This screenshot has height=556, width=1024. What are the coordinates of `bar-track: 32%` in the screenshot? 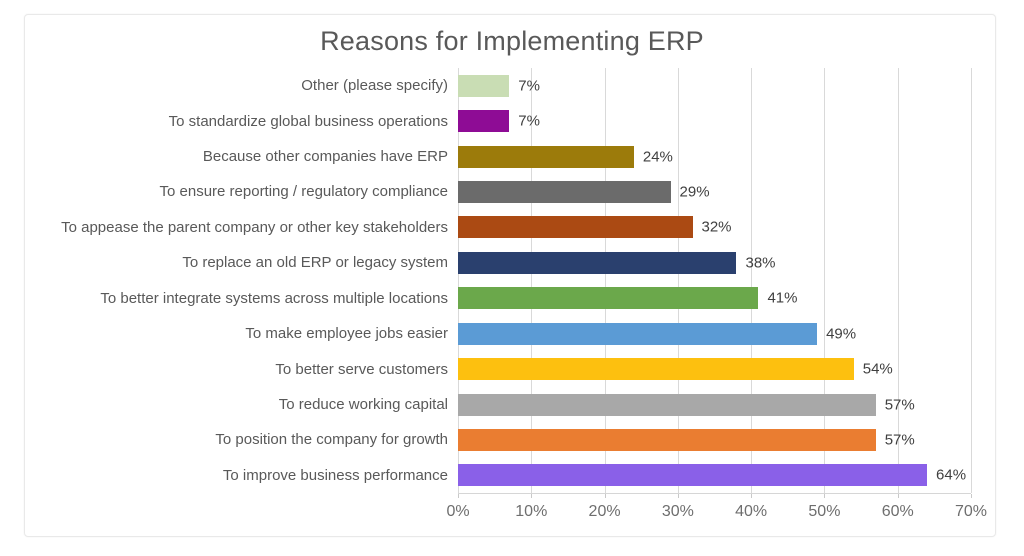 It's located at (714, 227).